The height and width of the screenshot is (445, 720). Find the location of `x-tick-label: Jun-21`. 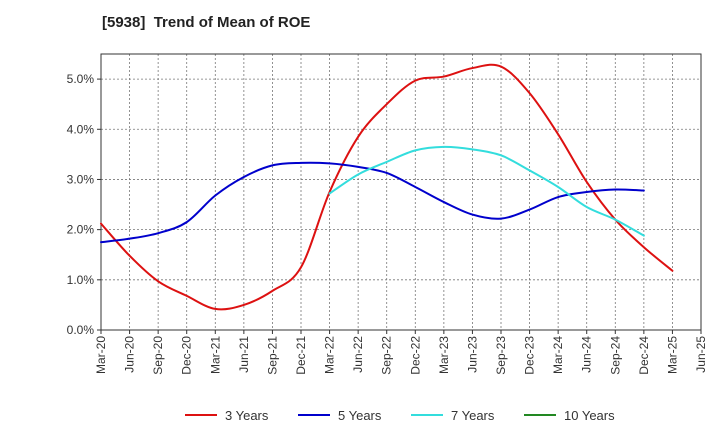

x-tick-label: Jun-21 is located at coordinates (244, 354).